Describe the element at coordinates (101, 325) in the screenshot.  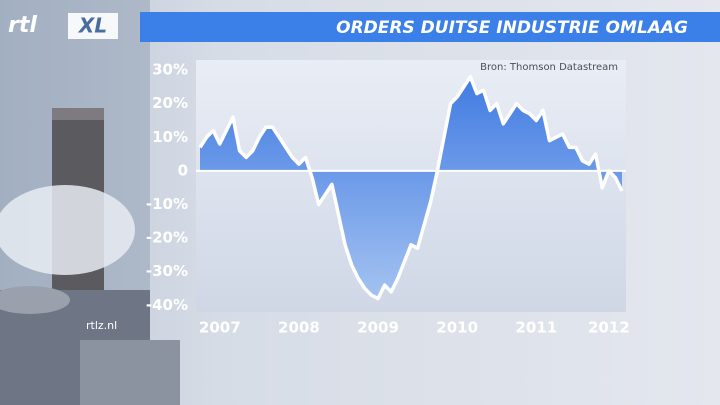
I see `website: rtlz.nl` at that location.